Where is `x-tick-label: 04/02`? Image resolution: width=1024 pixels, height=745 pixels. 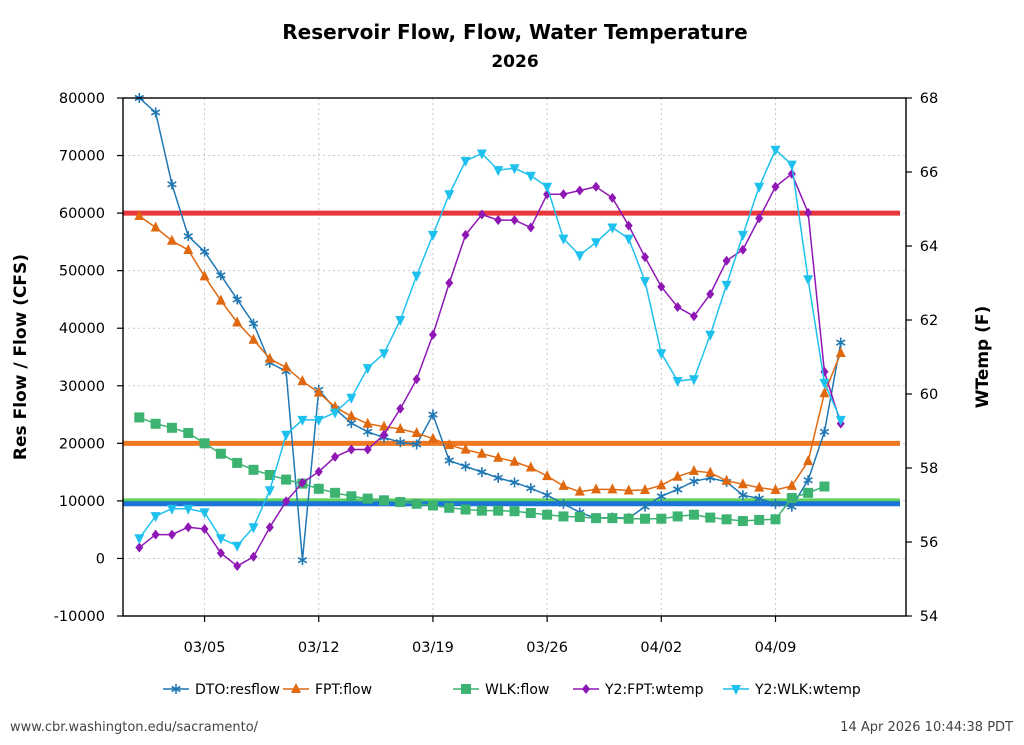 x-tick-label: 04/02 is located at coordinates (661, 648).